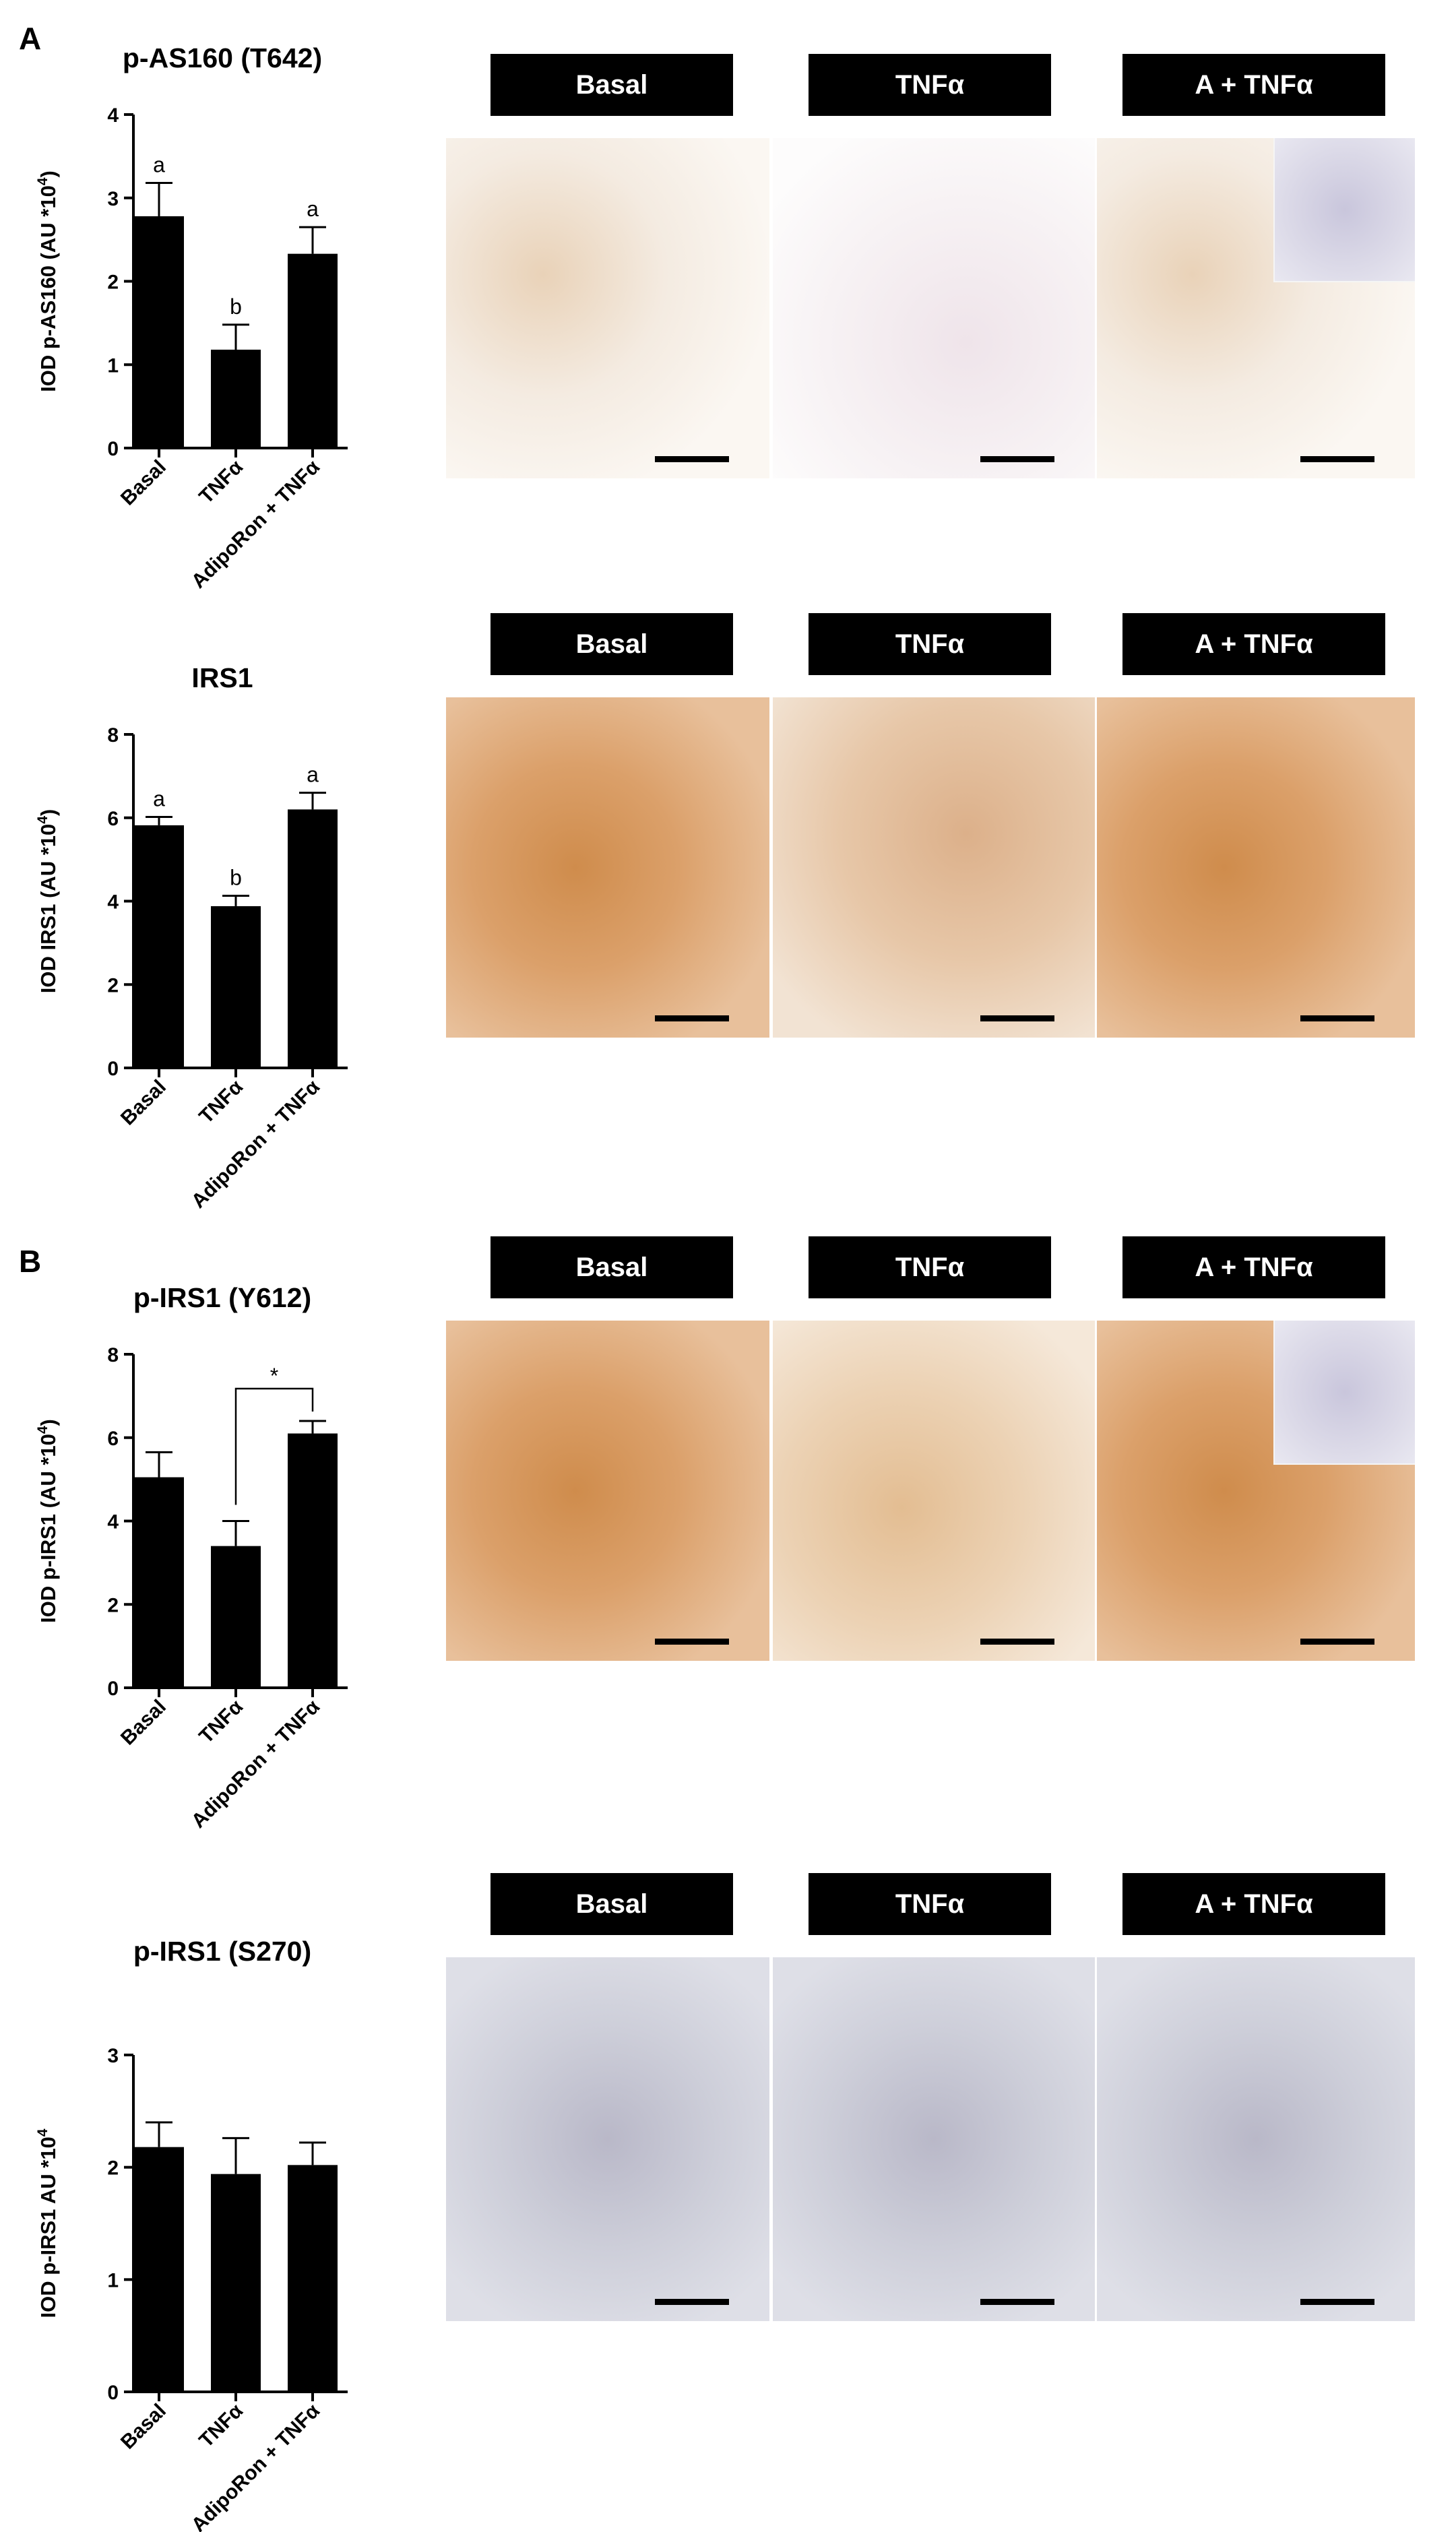 This screenshot has height=2532, width=1456. What do you see at coordinates (47, 901) in the screenshot?
I see `y-axis-label: IOD IRS1 (AU *104)` at bounding box center [47, 901].